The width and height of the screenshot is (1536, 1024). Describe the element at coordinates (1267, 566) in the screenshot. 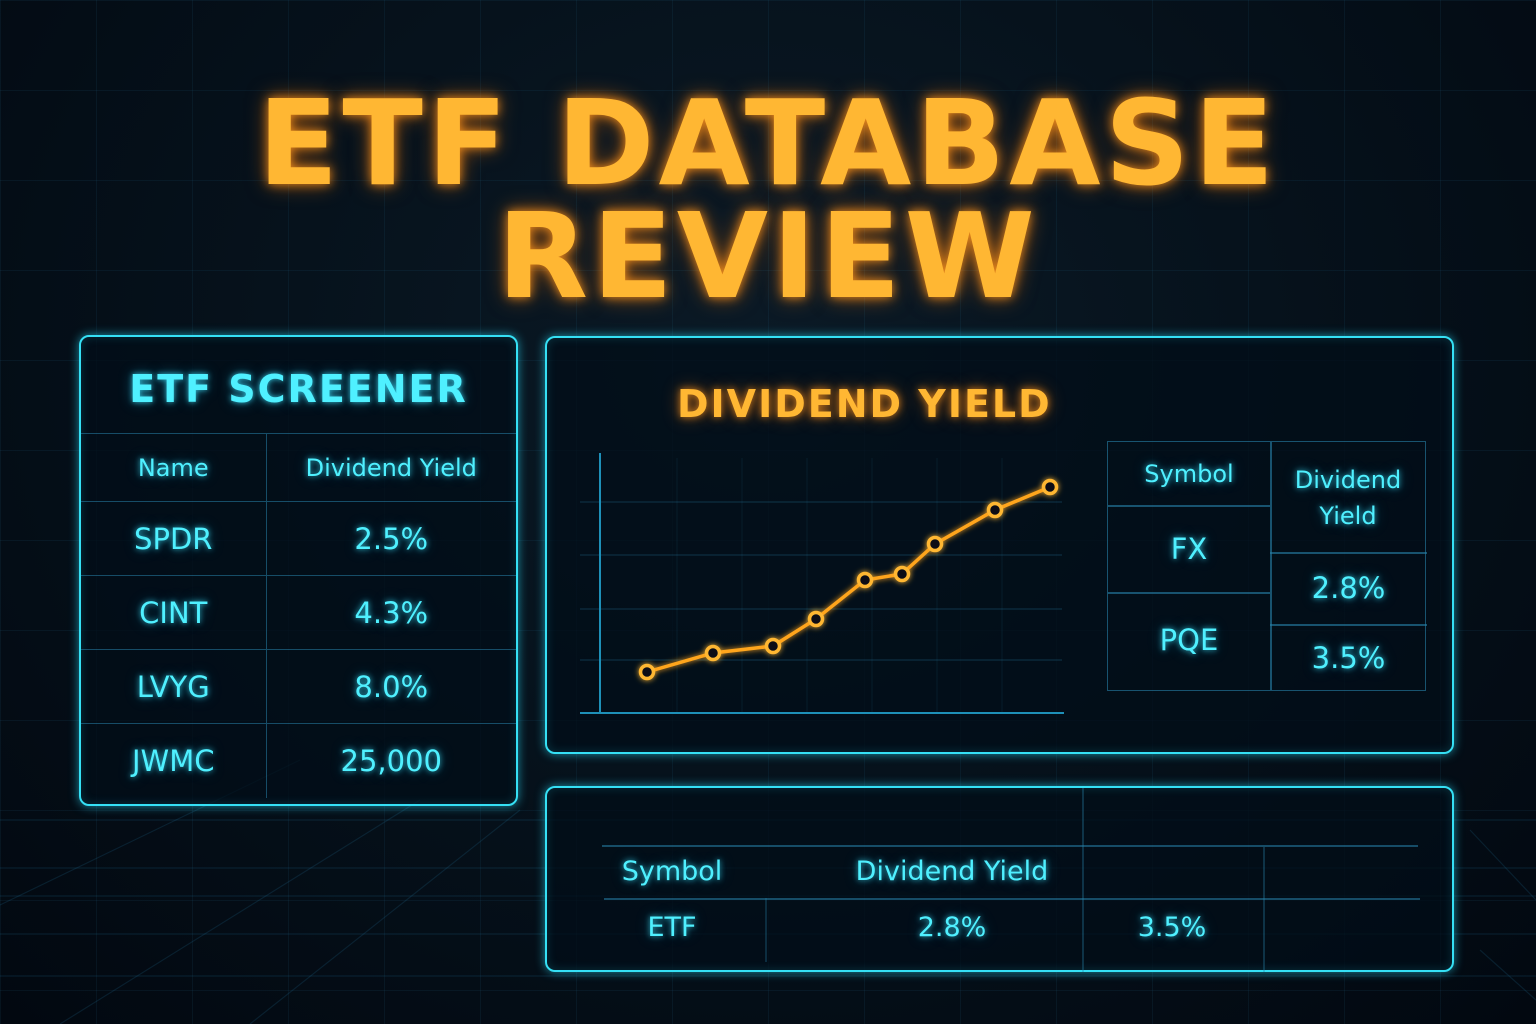

I see `symbol-yield-side-table: Symbol Dividend Yield FX PQE 2.8% 3.5%` at that location.